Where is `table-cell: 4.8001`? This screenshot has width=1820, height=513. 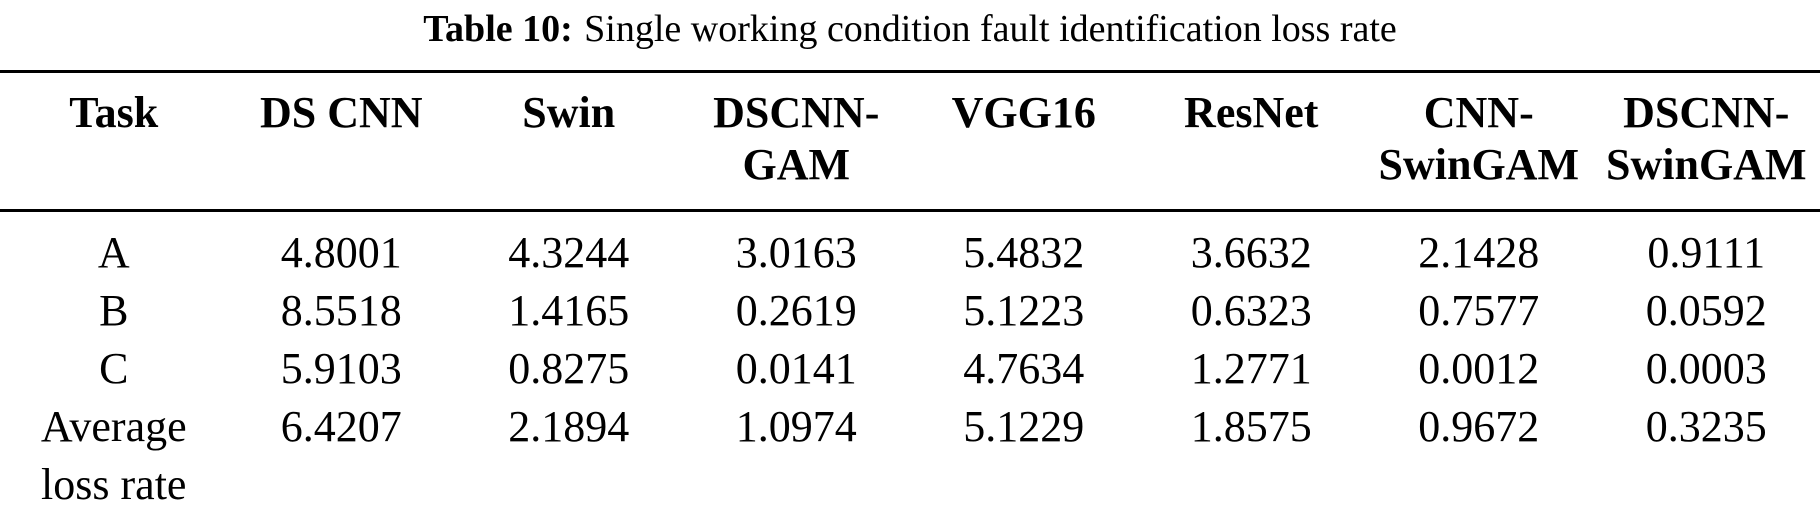 table-cell: 4.8001 is located at coordinates (341, 252).